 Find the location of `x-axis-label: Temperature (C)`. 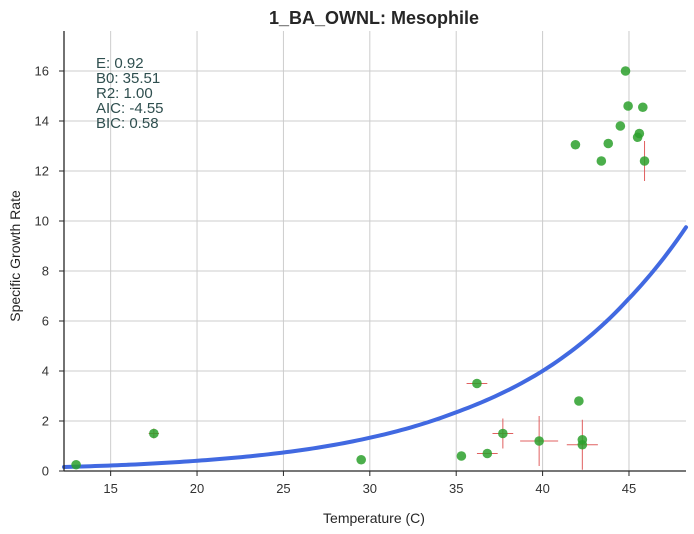

x-axis-label: Temperature (C) is located at coordinates (374, 518).